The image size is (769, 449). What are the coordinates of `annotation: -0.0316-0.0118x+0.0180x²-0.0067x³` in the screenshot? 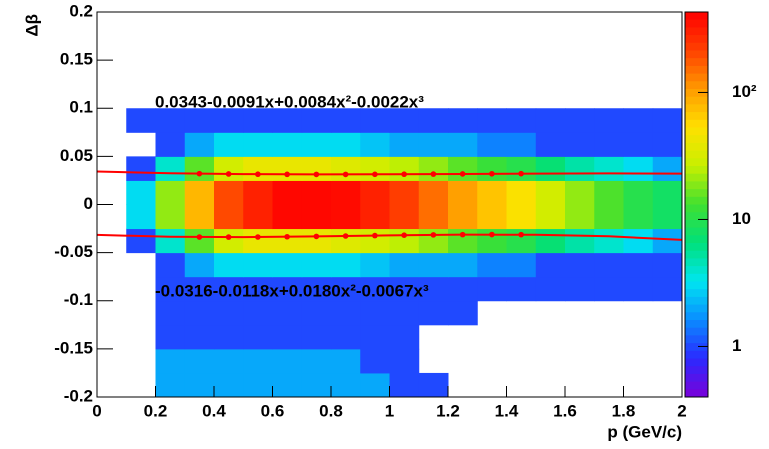 It's located at (292, 290).